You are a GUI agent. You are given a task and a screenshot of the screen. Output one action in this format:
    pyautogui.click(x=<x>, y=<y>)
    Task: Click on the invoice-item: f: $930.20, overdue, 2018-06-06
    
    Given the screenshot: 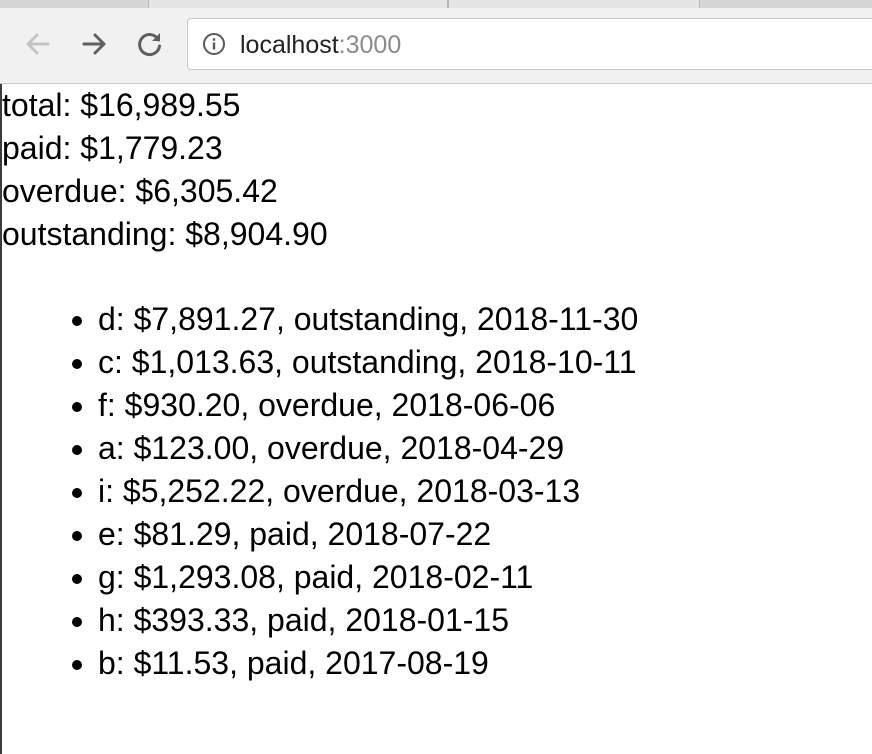 What is the action you would take?
    pyautogui.click(x=484, y=405)
    